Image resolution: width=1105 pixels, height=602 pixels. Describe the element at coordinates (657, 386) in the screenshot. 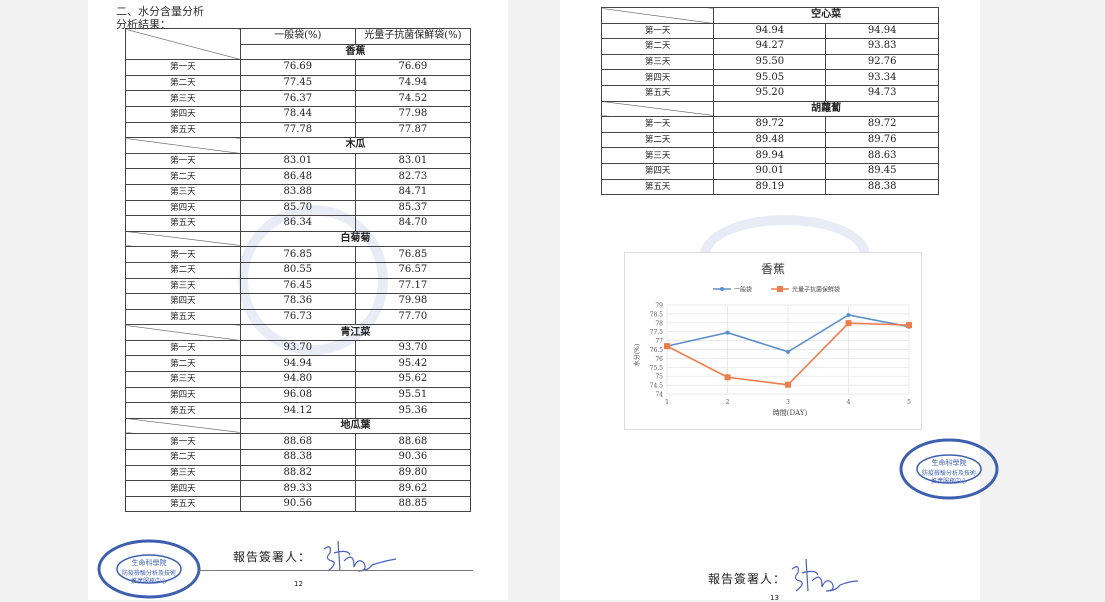

I see `y-tick-label: 74.5` at that location.